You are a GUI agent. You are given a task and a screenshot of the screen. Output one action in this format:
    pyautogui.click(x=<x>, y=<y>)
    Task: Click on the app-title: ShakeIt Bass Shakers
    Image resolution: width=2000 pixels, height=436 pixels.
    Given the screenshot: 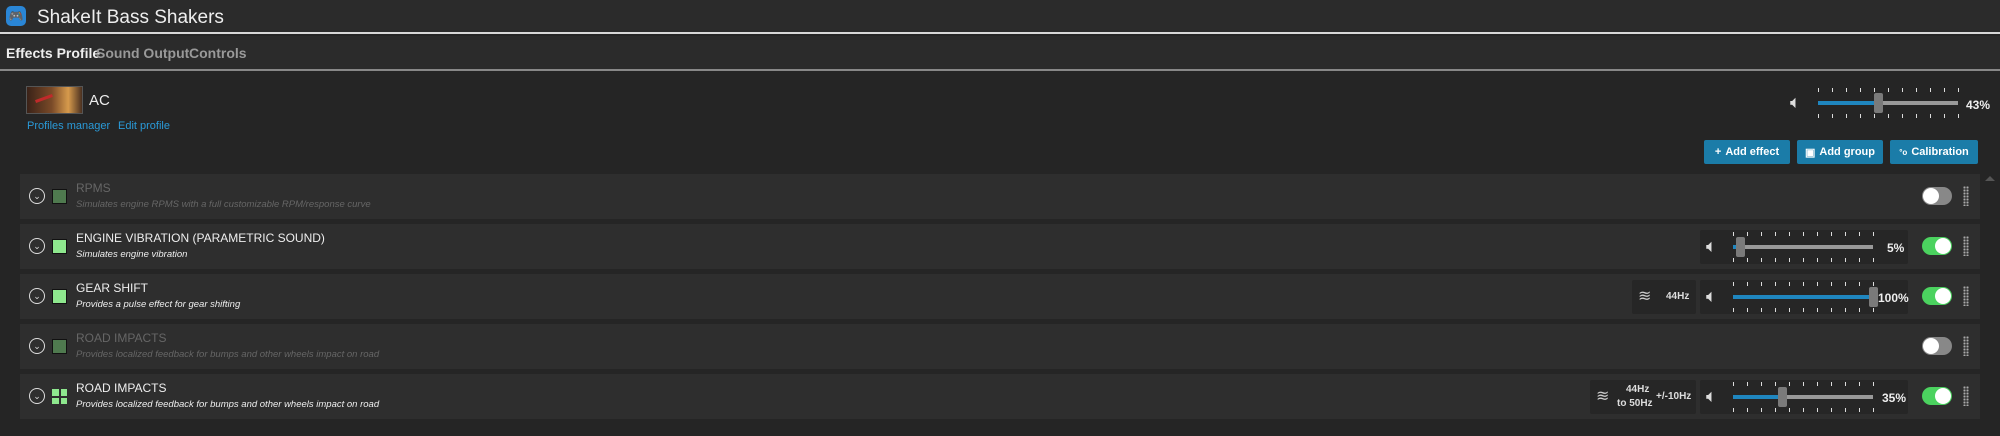 What is the action you would take?
    pyautogui.click(x=130, y=17)
    